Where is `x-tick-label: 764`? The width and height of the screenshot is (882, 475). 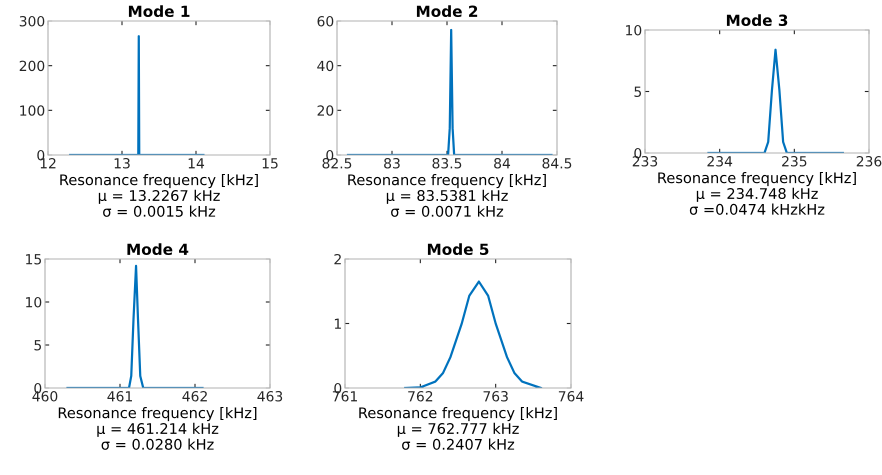 x-tick-label: 764 is located at coordinates (571, 396).